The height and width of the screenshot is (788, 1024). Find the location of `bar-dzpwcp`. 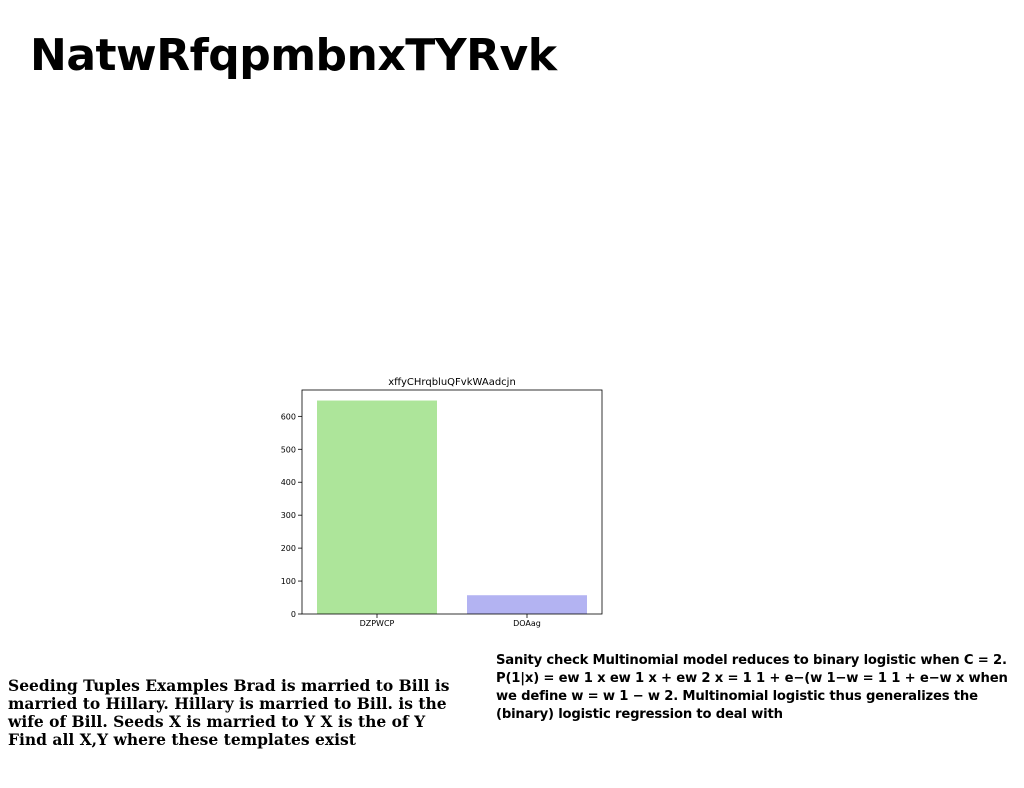

bar-dzpwcp is located at coordinates (377, 507).